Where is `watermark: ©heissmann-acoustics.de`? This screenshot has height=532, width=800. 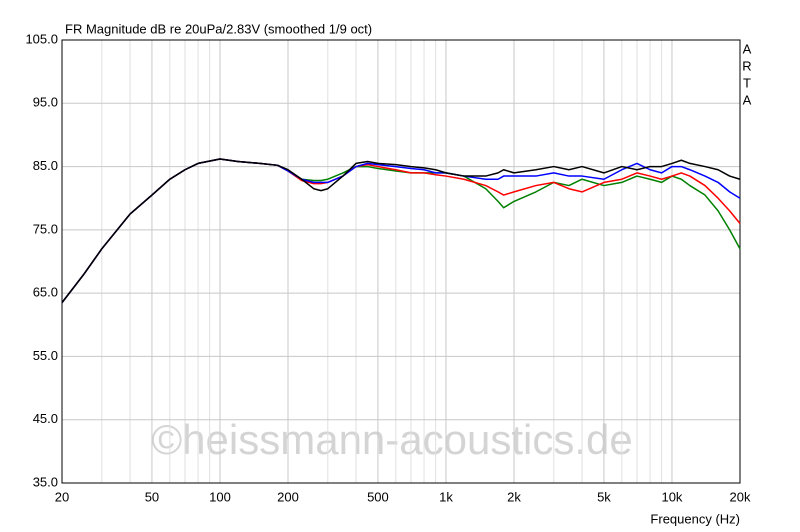
watermark: ©heissmann-acoustics.de is located at coordinates (392, 439).